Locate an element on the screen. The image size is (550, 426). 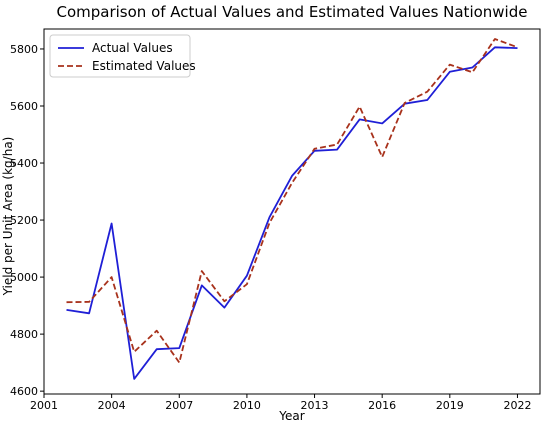
x-axis-label: Year is located at coordinates (291, 416).